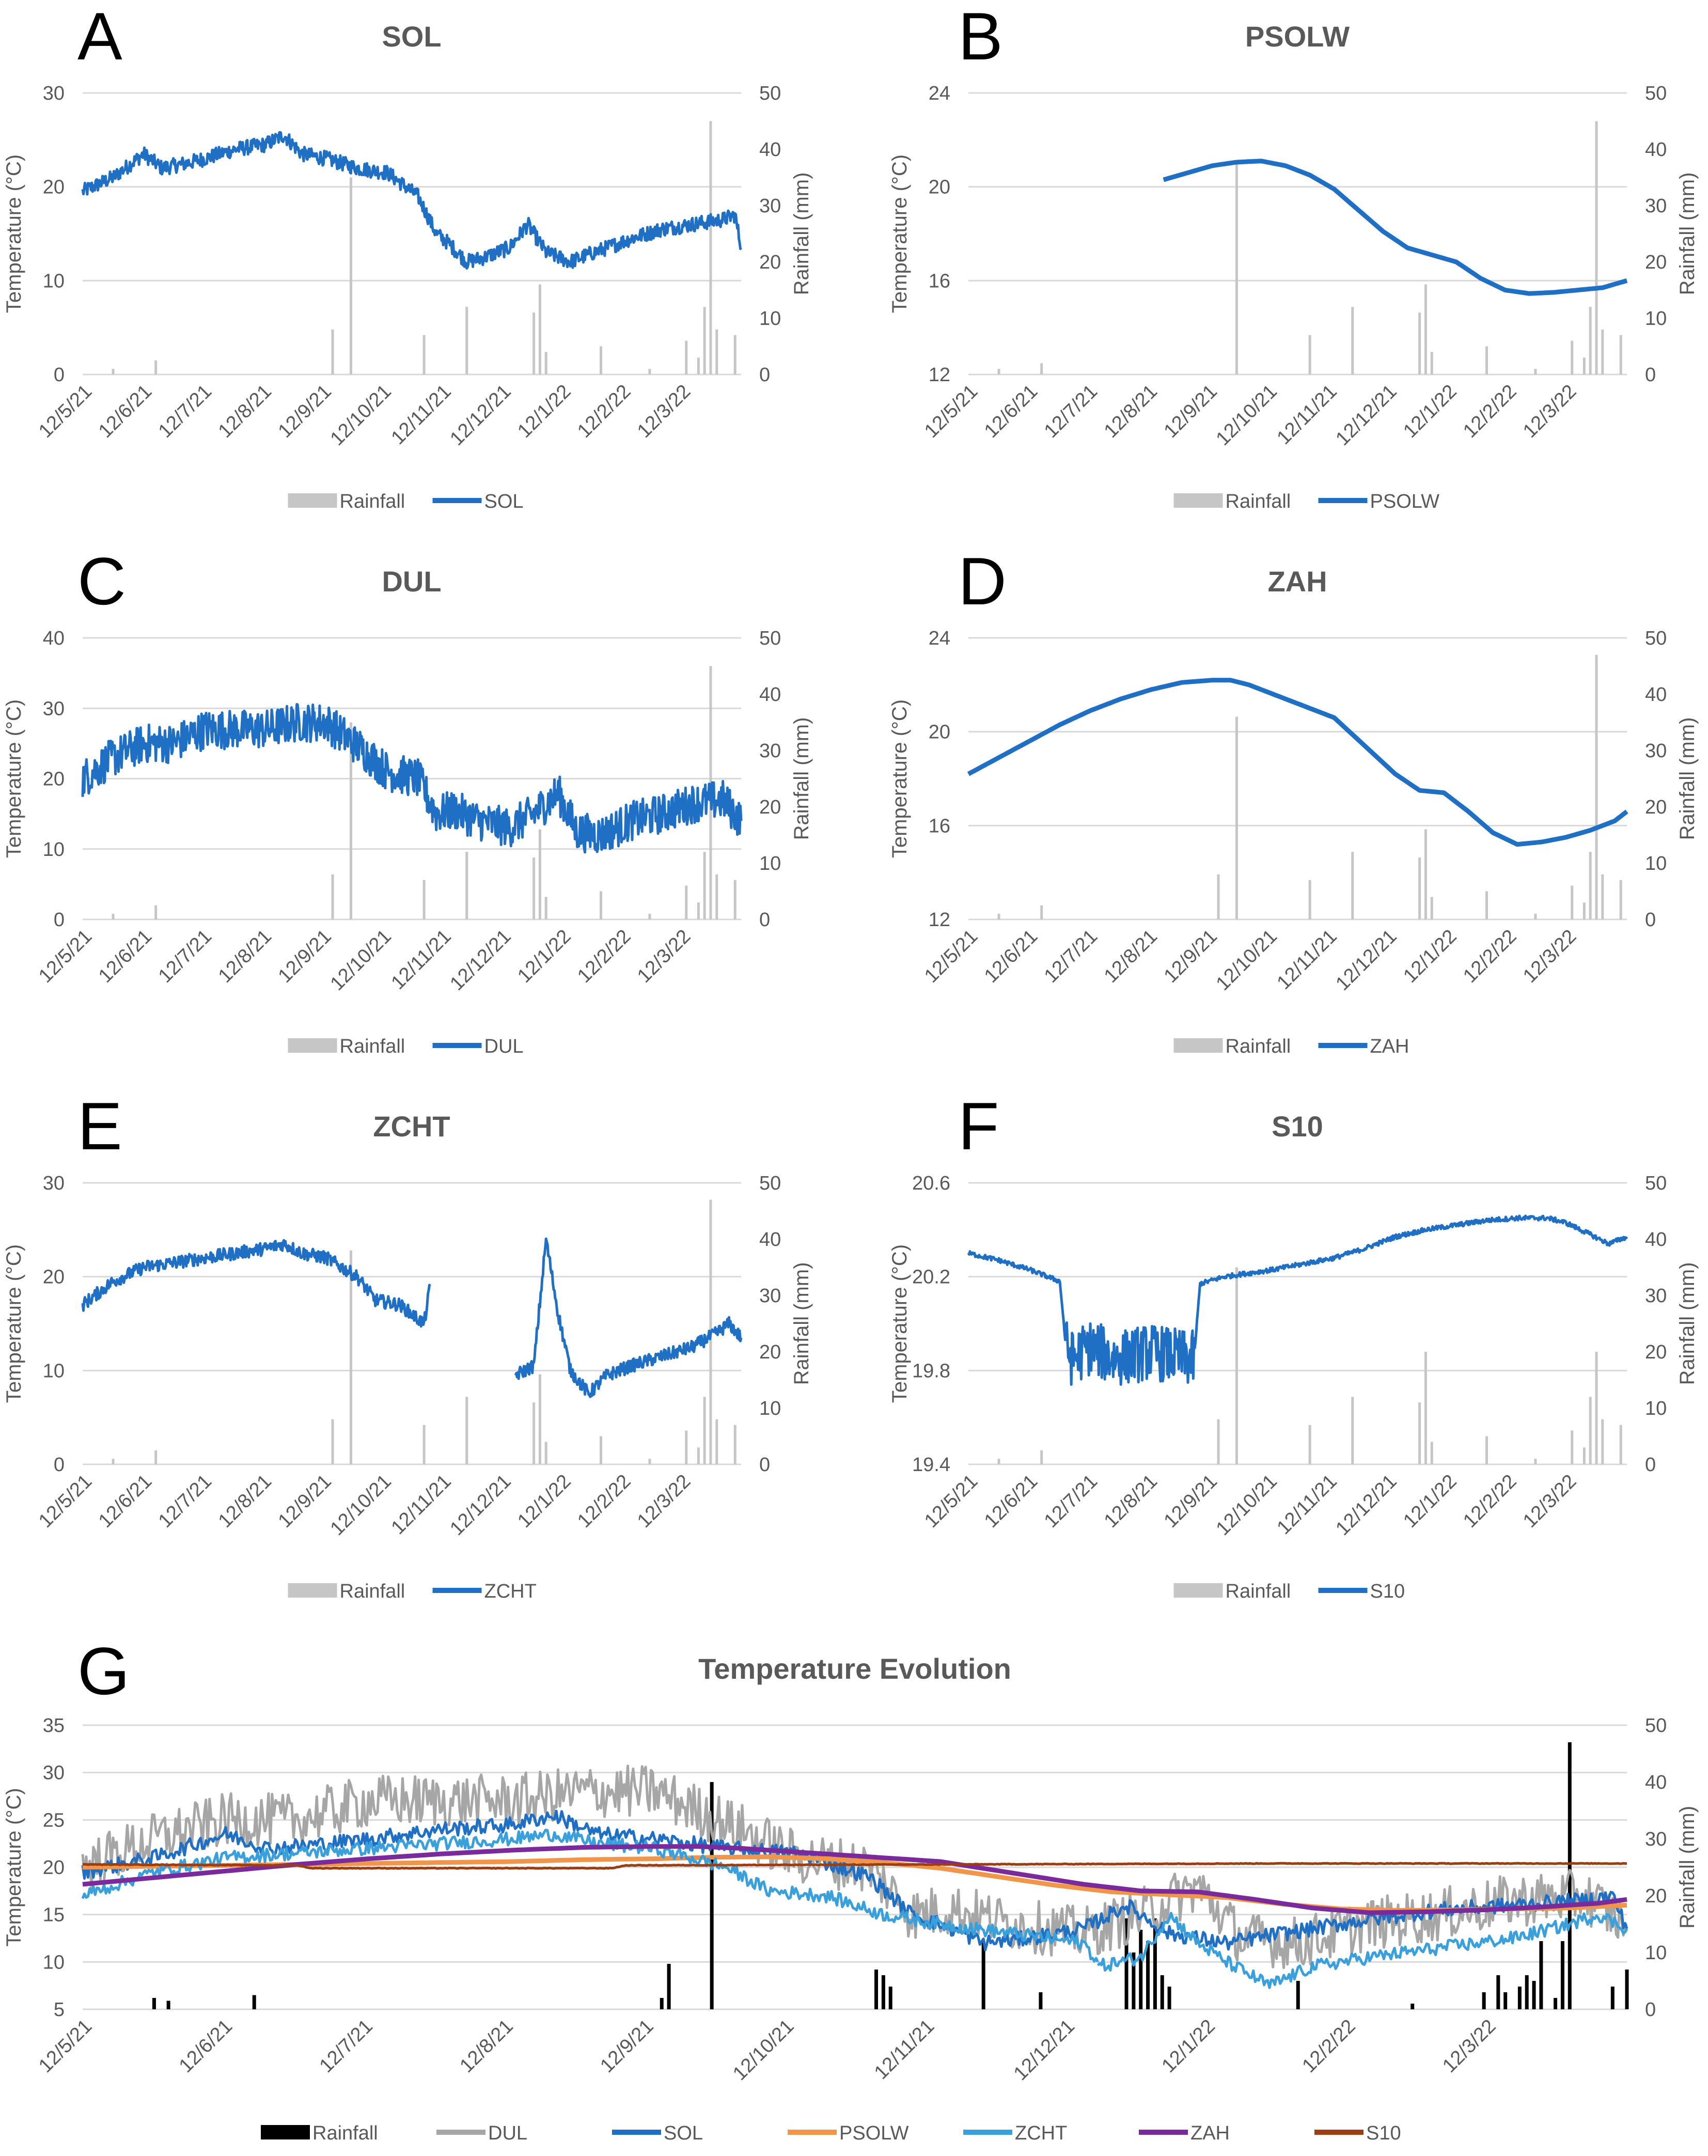 This screenshot has width=1708, height=2156. I want to click on series-line-dul, so click(412, 778).